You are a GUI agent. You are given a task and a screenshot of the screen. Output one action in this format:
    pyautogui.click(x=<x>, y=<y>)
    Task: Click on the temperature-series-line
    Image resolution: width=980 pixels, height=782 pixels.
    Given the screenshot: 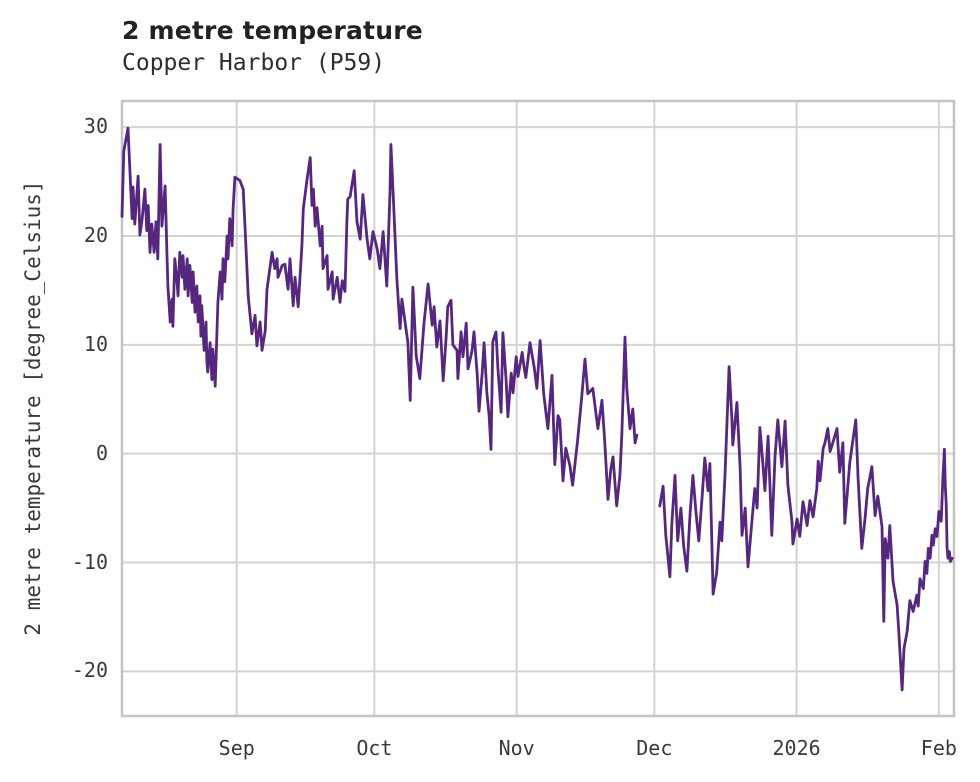 What is the action you would take?
    pyautogui.click(x=806, y=528)
    